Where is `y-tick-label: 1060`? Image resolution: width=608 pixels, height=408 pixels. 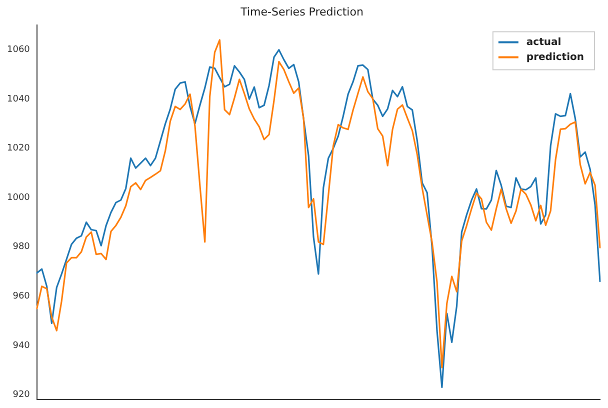 y-tick-label: 1060 is located at coordinates (18, 50).